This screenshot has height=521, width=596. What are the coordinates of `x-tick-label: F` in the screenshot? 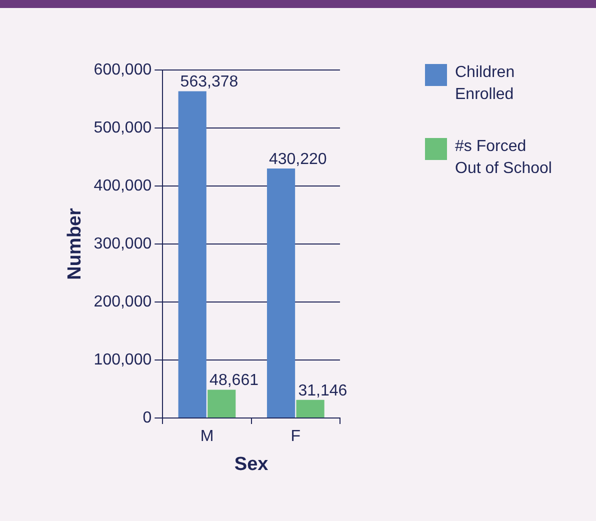 It's located at (295, 437).